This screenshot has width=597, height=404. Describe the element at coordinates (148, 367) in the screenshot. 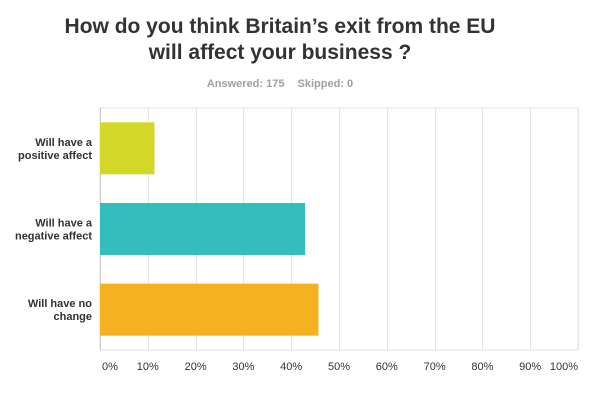

I see `x-tick-label: 10%` at that location.